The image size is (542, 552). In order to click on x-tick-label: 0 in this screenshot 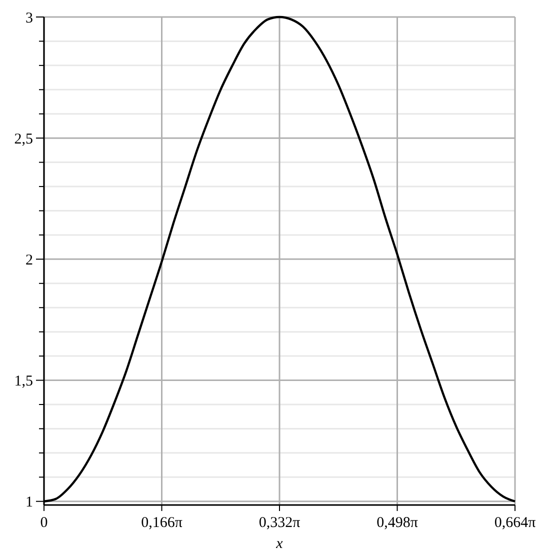, I will do `click(44, 523)`.